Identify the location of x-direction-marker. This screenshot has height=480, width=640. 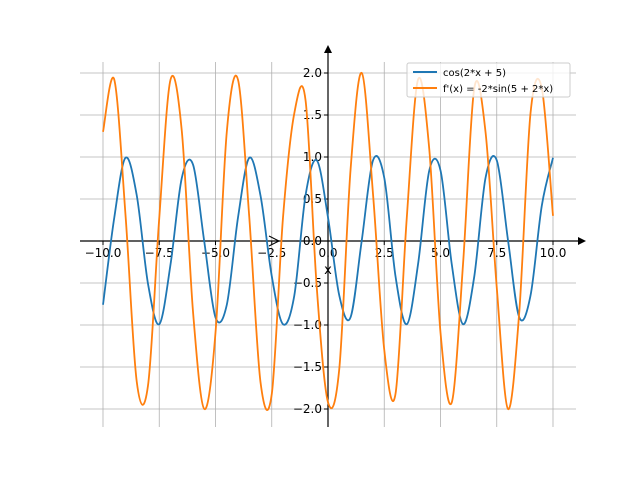
(274, 241).